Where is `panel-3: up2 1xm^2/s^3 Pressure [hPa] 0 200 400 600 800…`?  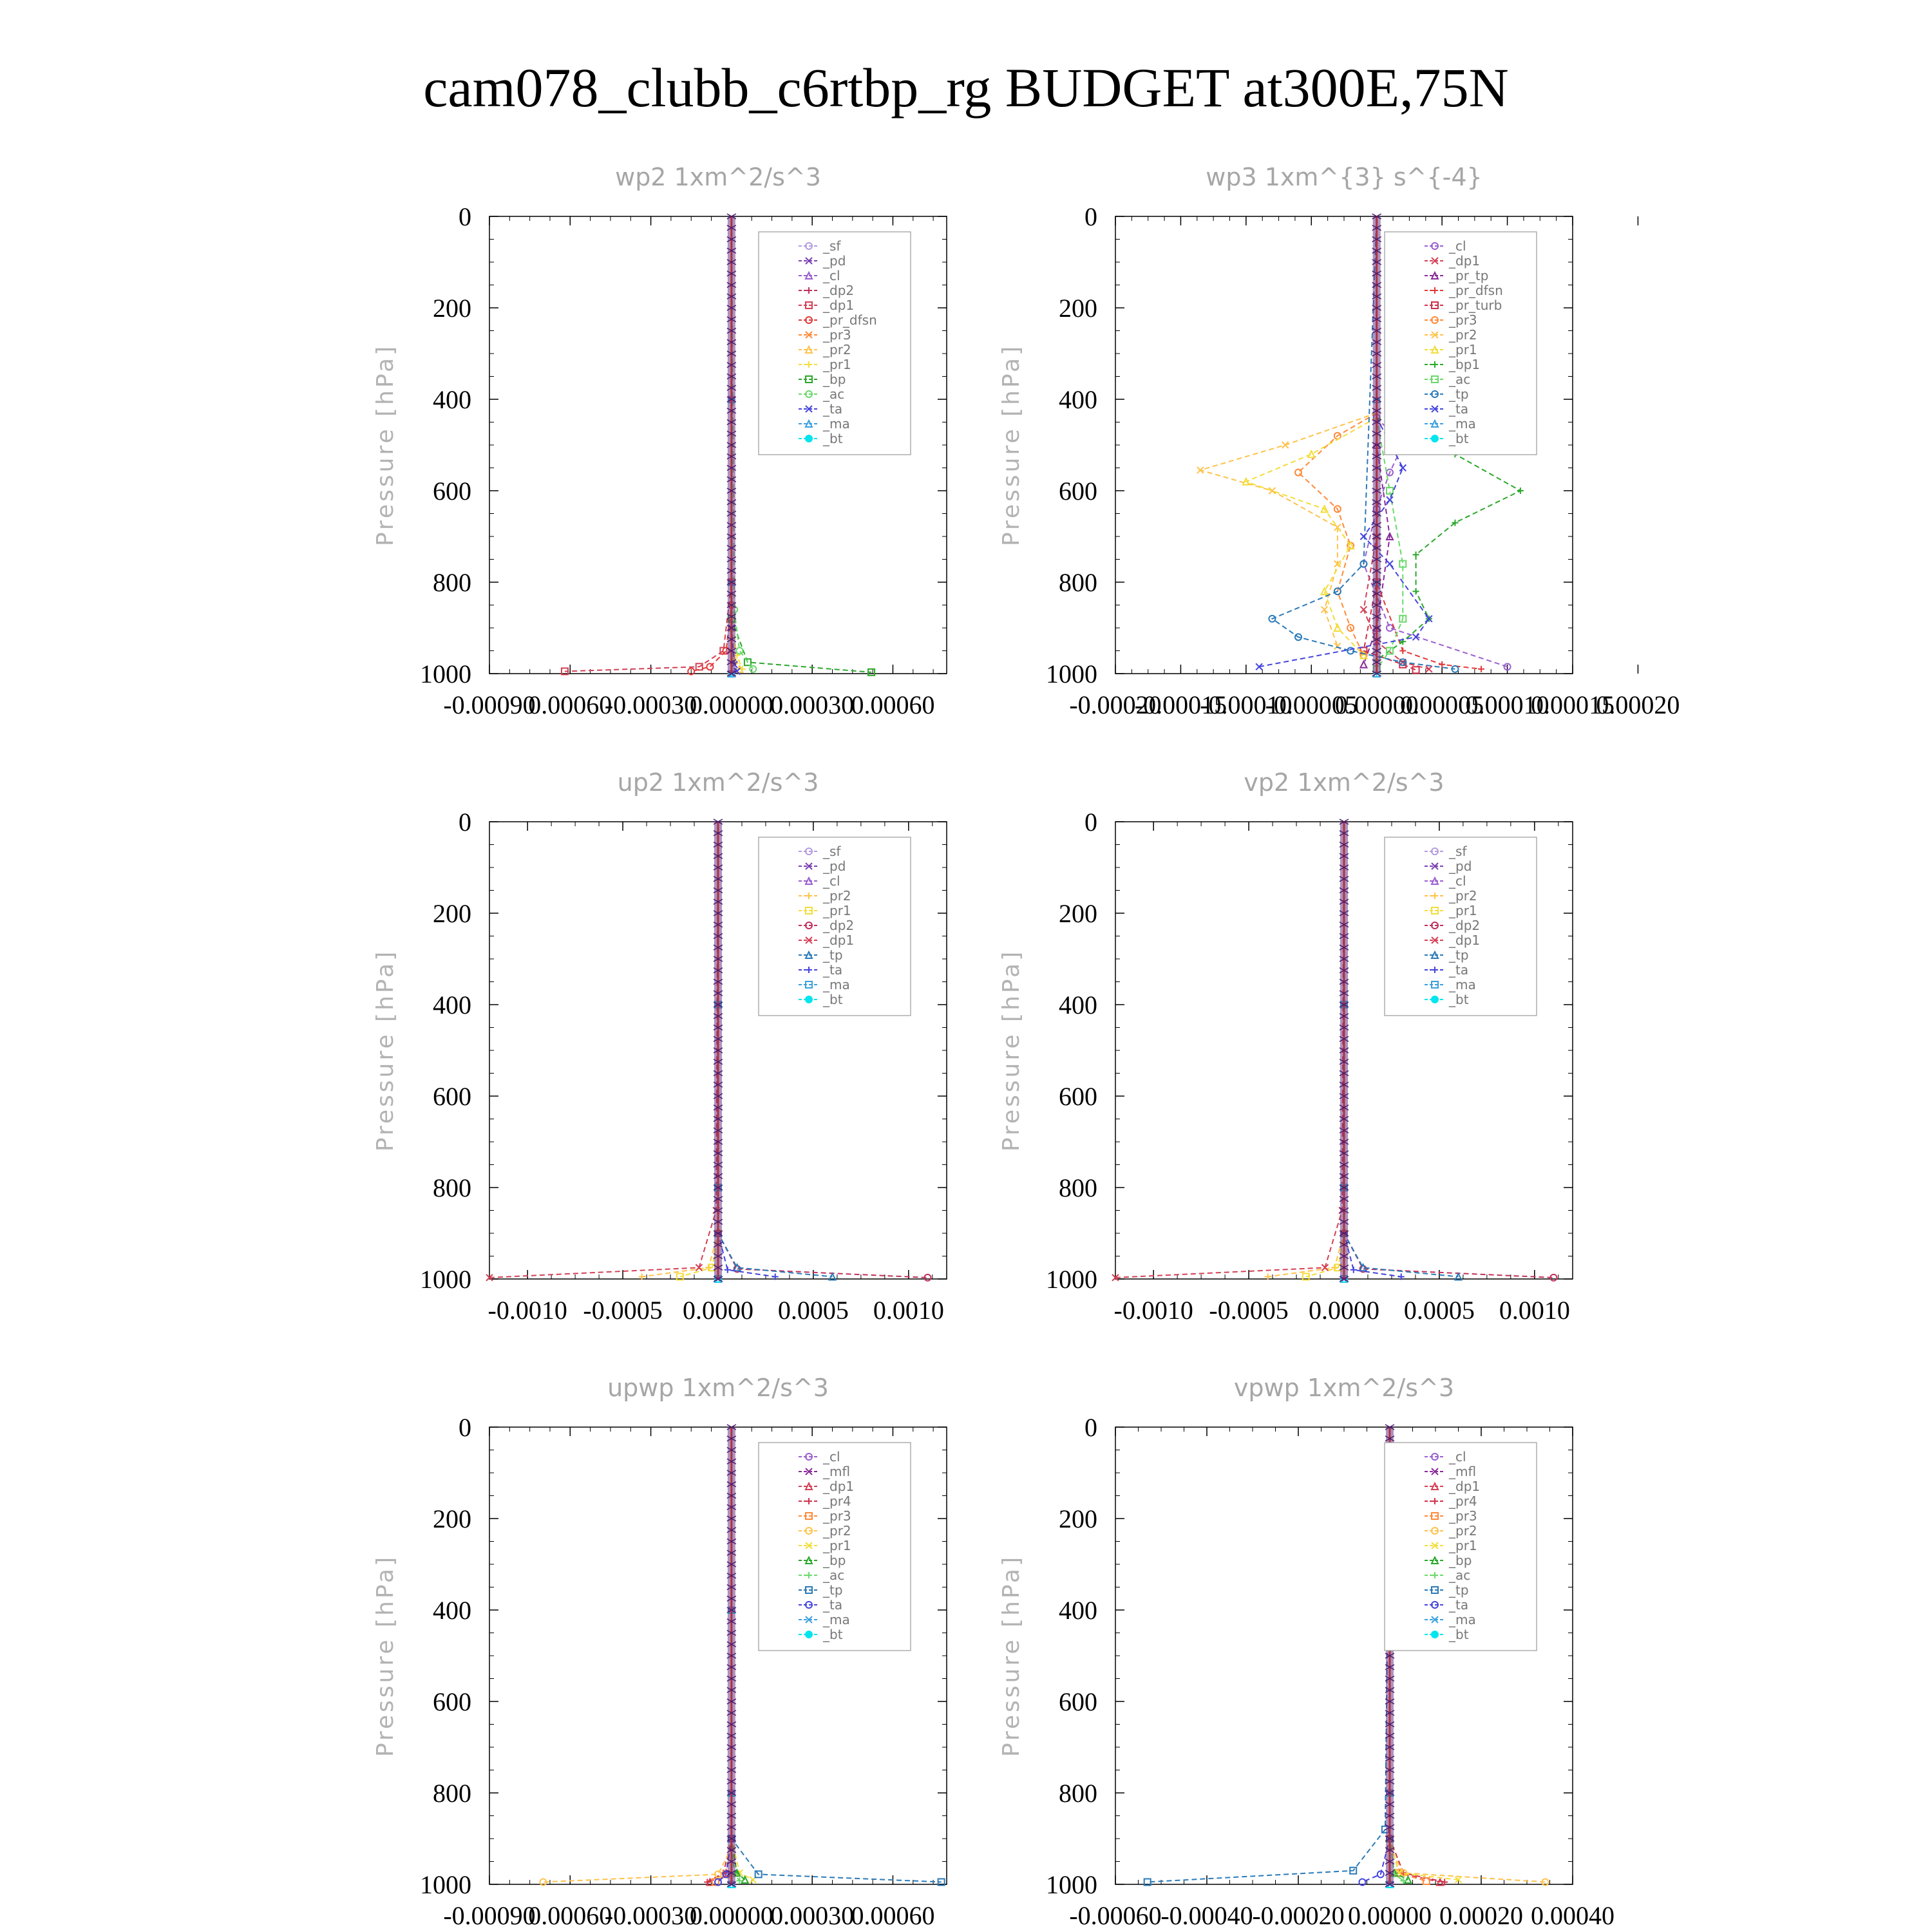 panel-3: up2 1xm^2/s^3 Pressure [hPa] 0 200 400 600 800… is located at coordinates (659, 1046).